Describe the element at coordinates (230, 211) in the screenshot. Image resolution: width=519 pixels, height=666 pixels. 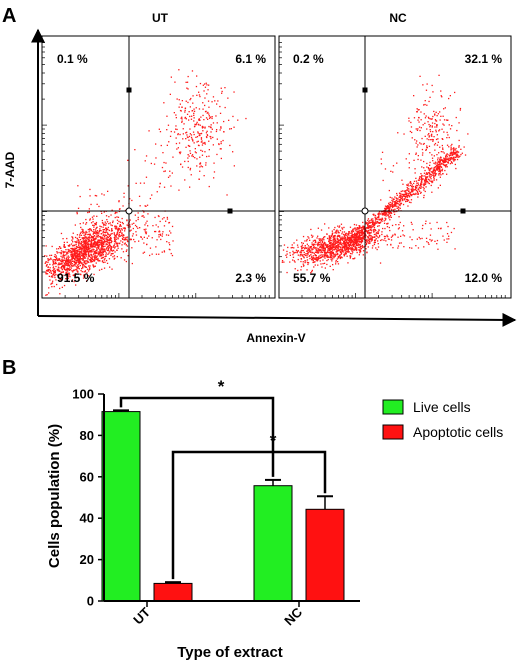
I see `quadrant-right-handle` at that location.